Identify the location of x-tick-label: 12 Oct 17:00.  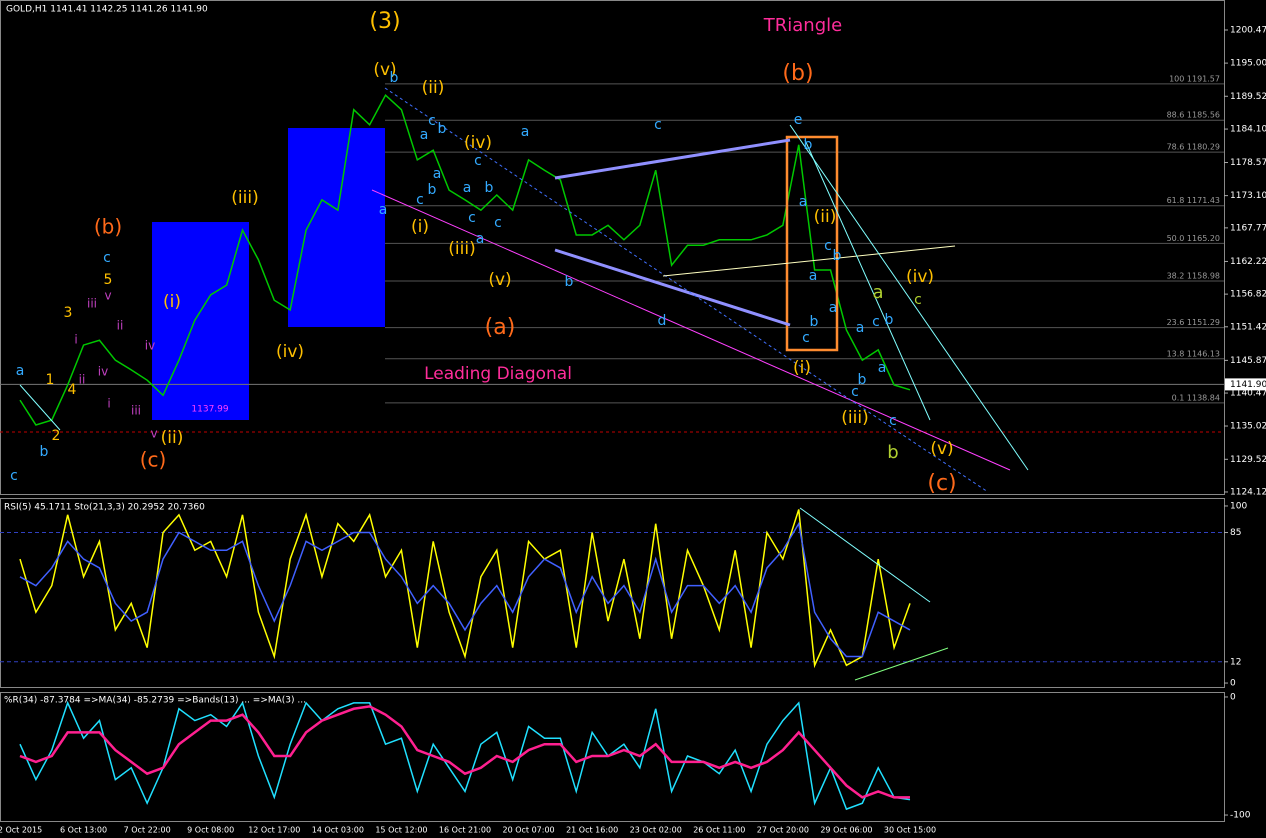
(274, 830).